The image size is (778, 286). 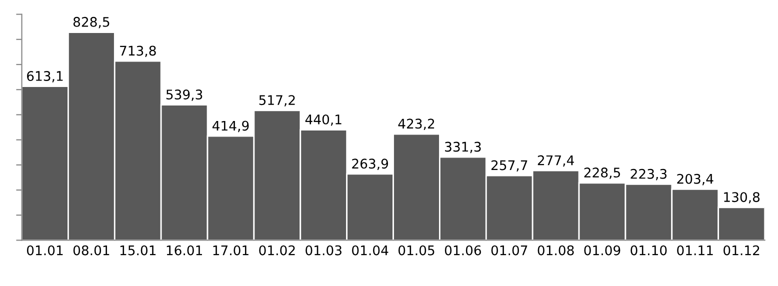 What do you see at coordinates (416, 250) in the screenshot?
I see `x-tick-label: 01.05` at bounding box center [416, 250].